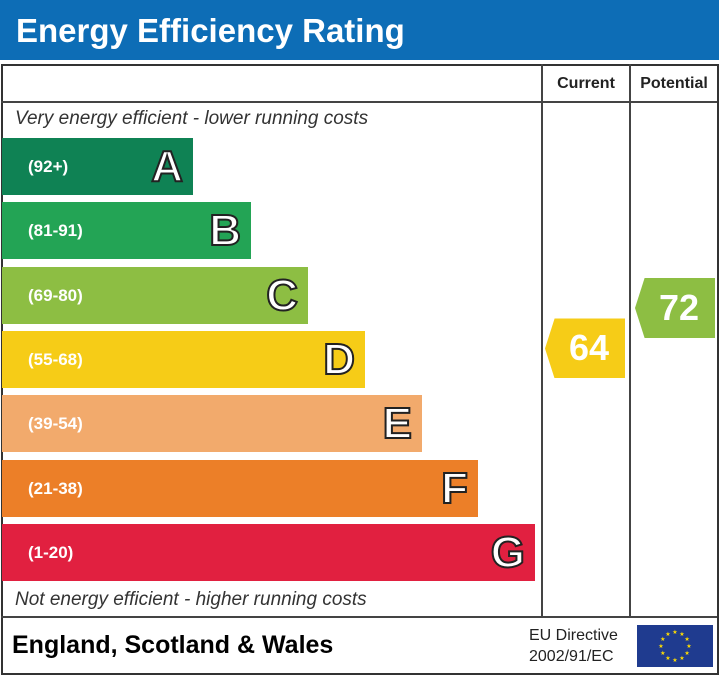 The height and width of the screenshot is (675, 719). Describe the element at coordinates (282, 295) in the screenshot. I see `band-letter: C` at that location.